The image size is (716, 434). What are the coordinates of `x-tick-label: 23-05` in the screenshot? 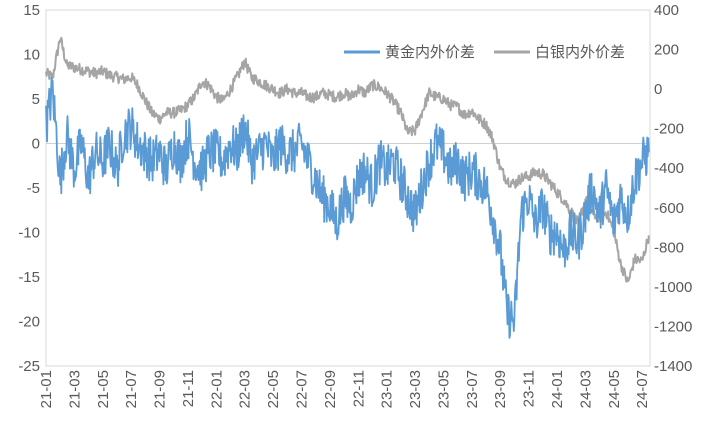 It's located at (443, 389).